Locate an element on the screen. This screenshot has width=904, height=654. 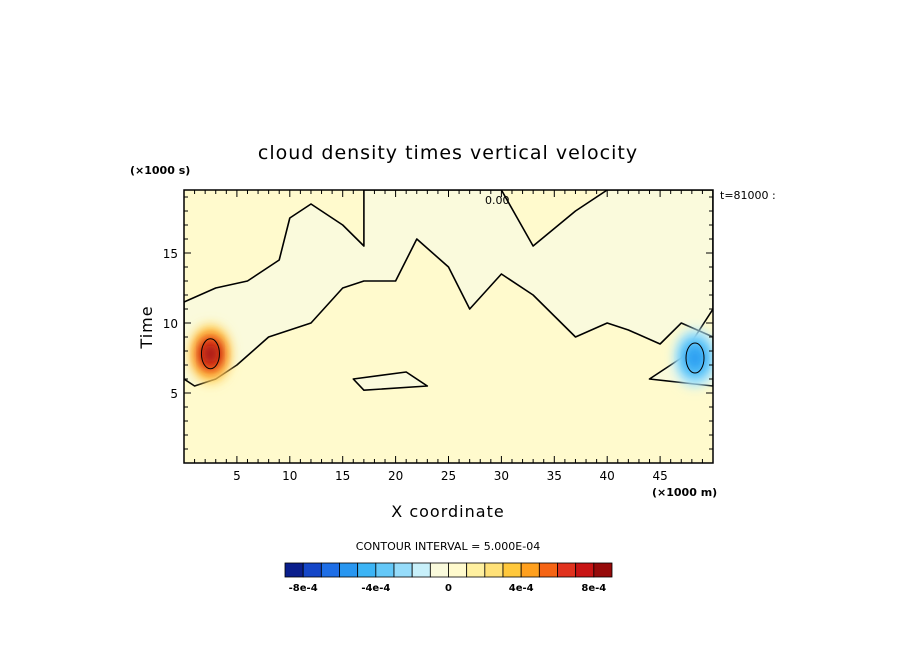
colorbar-tick-label: 4e-4 is located at coordinates (521, 588).